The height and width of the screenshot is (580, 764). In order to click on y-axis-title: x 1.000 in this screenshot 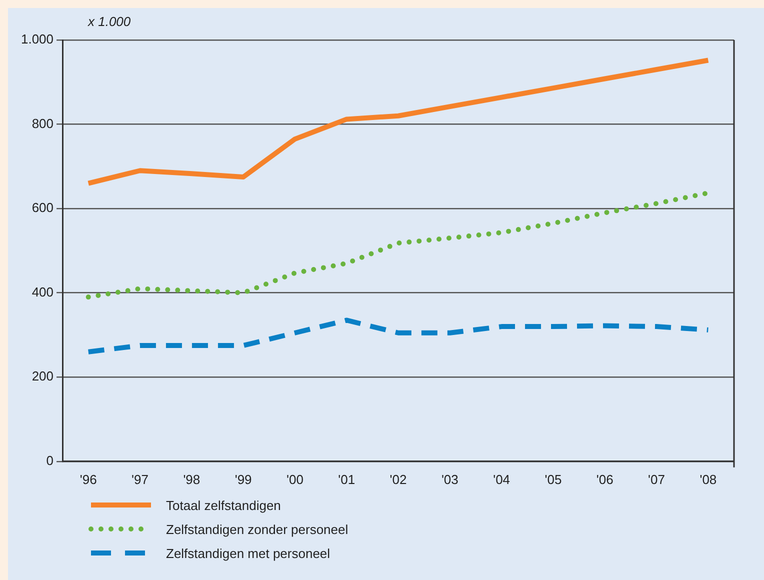, I will do `click(109, 21)`.